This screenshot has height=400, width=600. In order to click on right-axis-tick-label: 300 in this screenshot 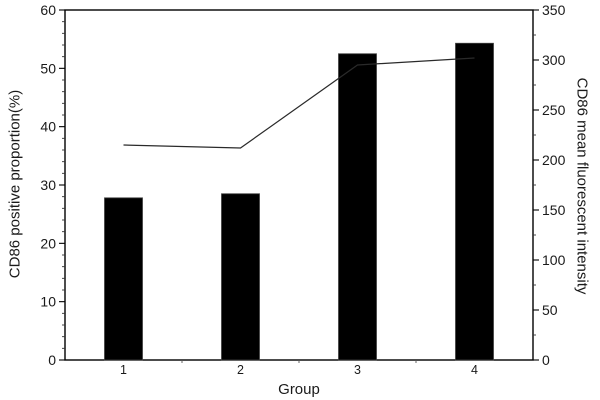, I will do `click(554, 60)`.